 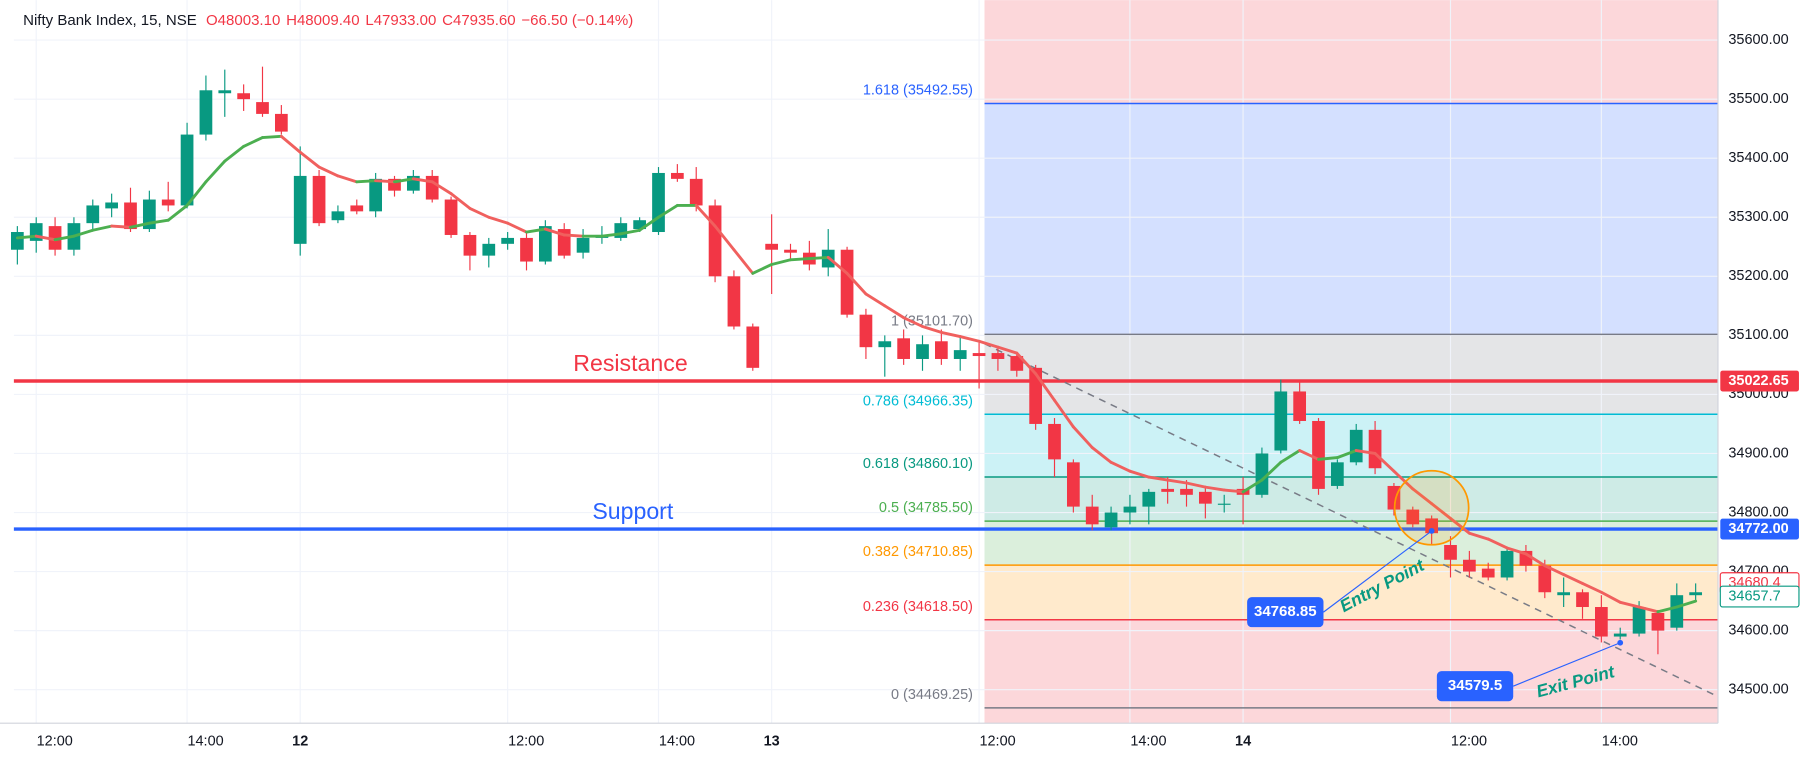 I want to click on symbol: Nifty Bank Index, 15, NSE, so click(x=110, y=20).